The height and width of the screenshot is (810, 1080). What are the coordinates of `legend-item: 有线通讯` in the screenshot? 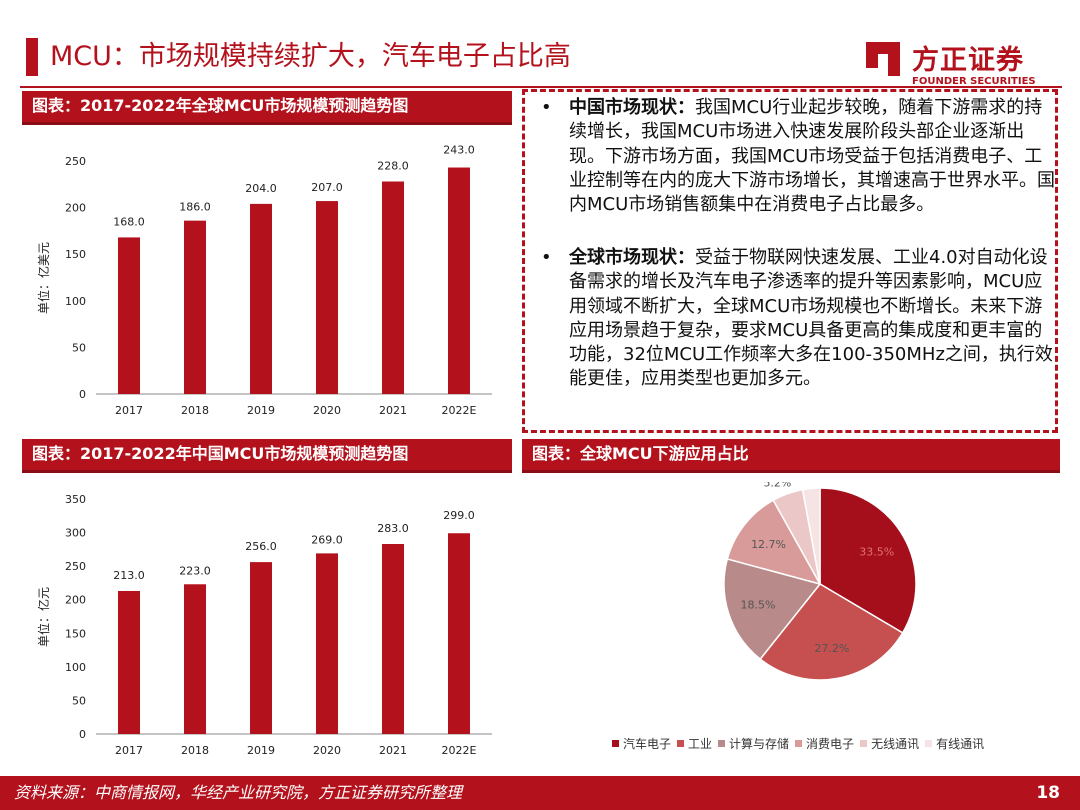 It's located at (954, 743).